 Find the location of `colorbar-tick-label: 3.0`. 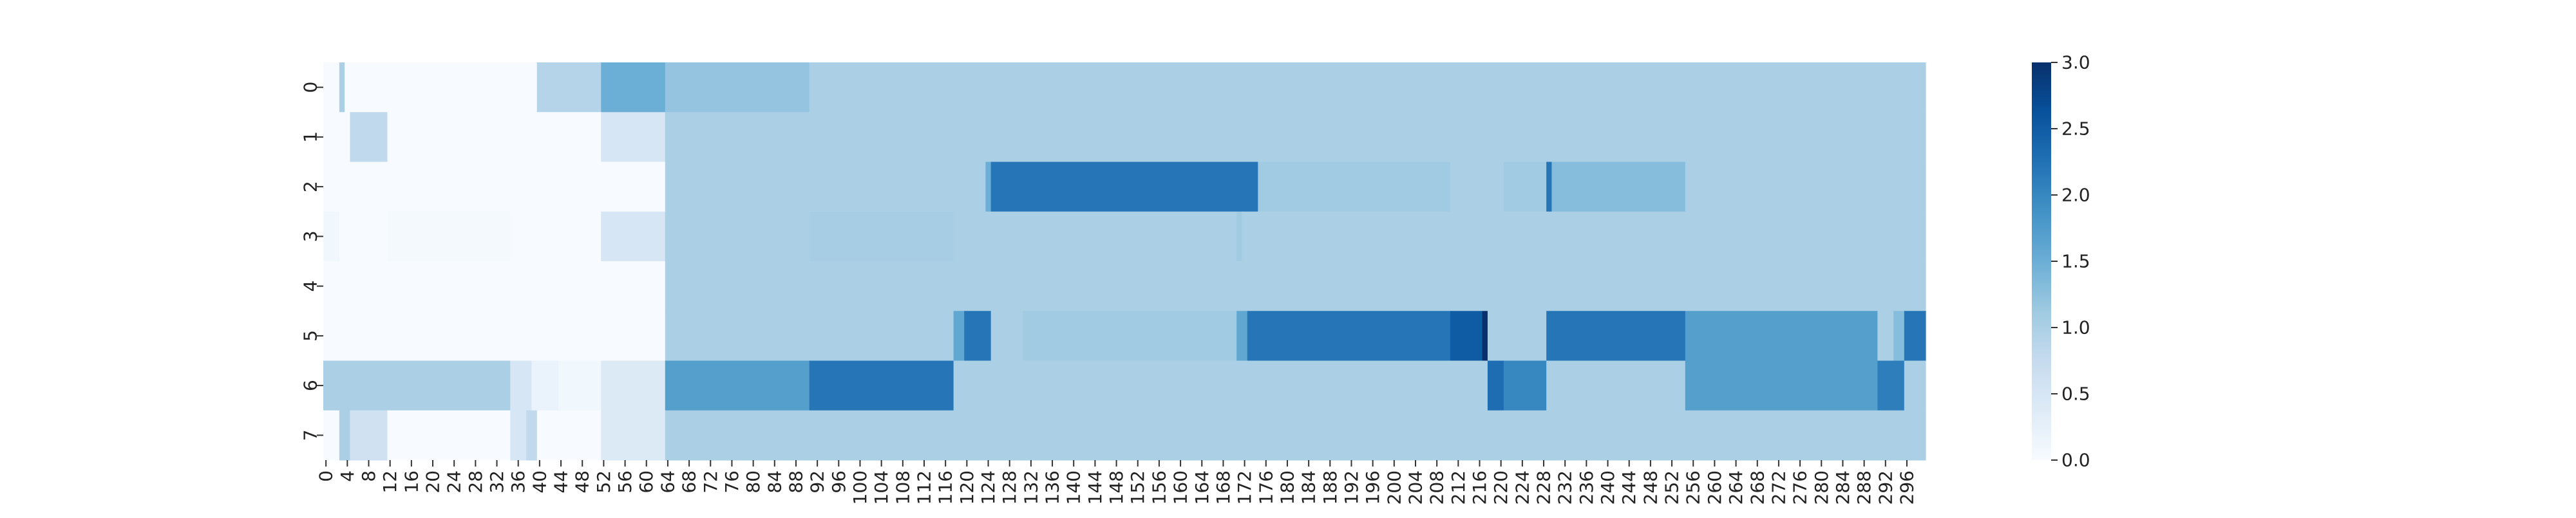

colorbar-tick-label: 3.0 is located at coordinates (2075, 62).